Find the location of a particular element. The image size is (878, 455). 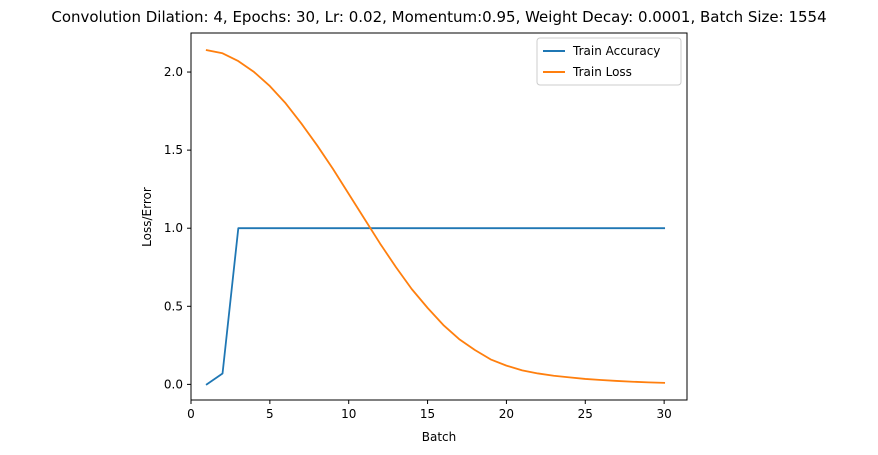

y-tick-label: 1.5 is located at coordinates (173, 150).